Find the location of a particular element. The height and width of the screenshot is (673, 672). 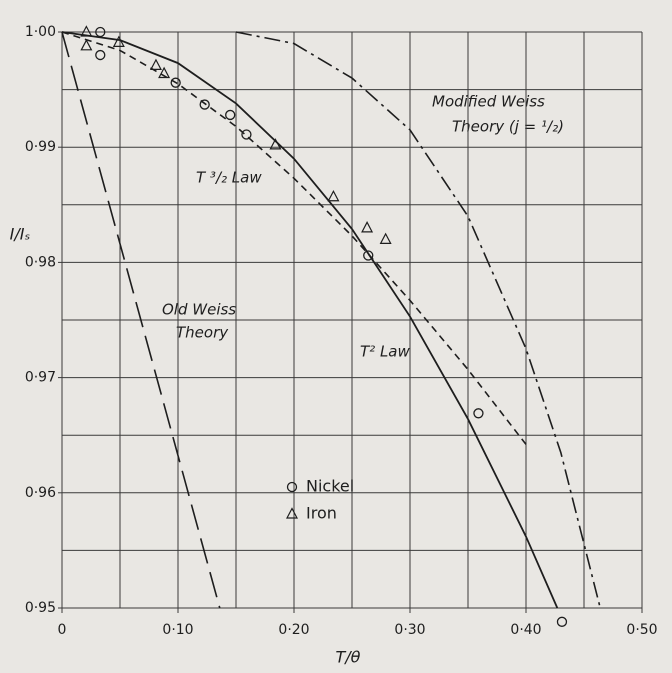

annotation: T² Law is located at coordinates (385, 352).